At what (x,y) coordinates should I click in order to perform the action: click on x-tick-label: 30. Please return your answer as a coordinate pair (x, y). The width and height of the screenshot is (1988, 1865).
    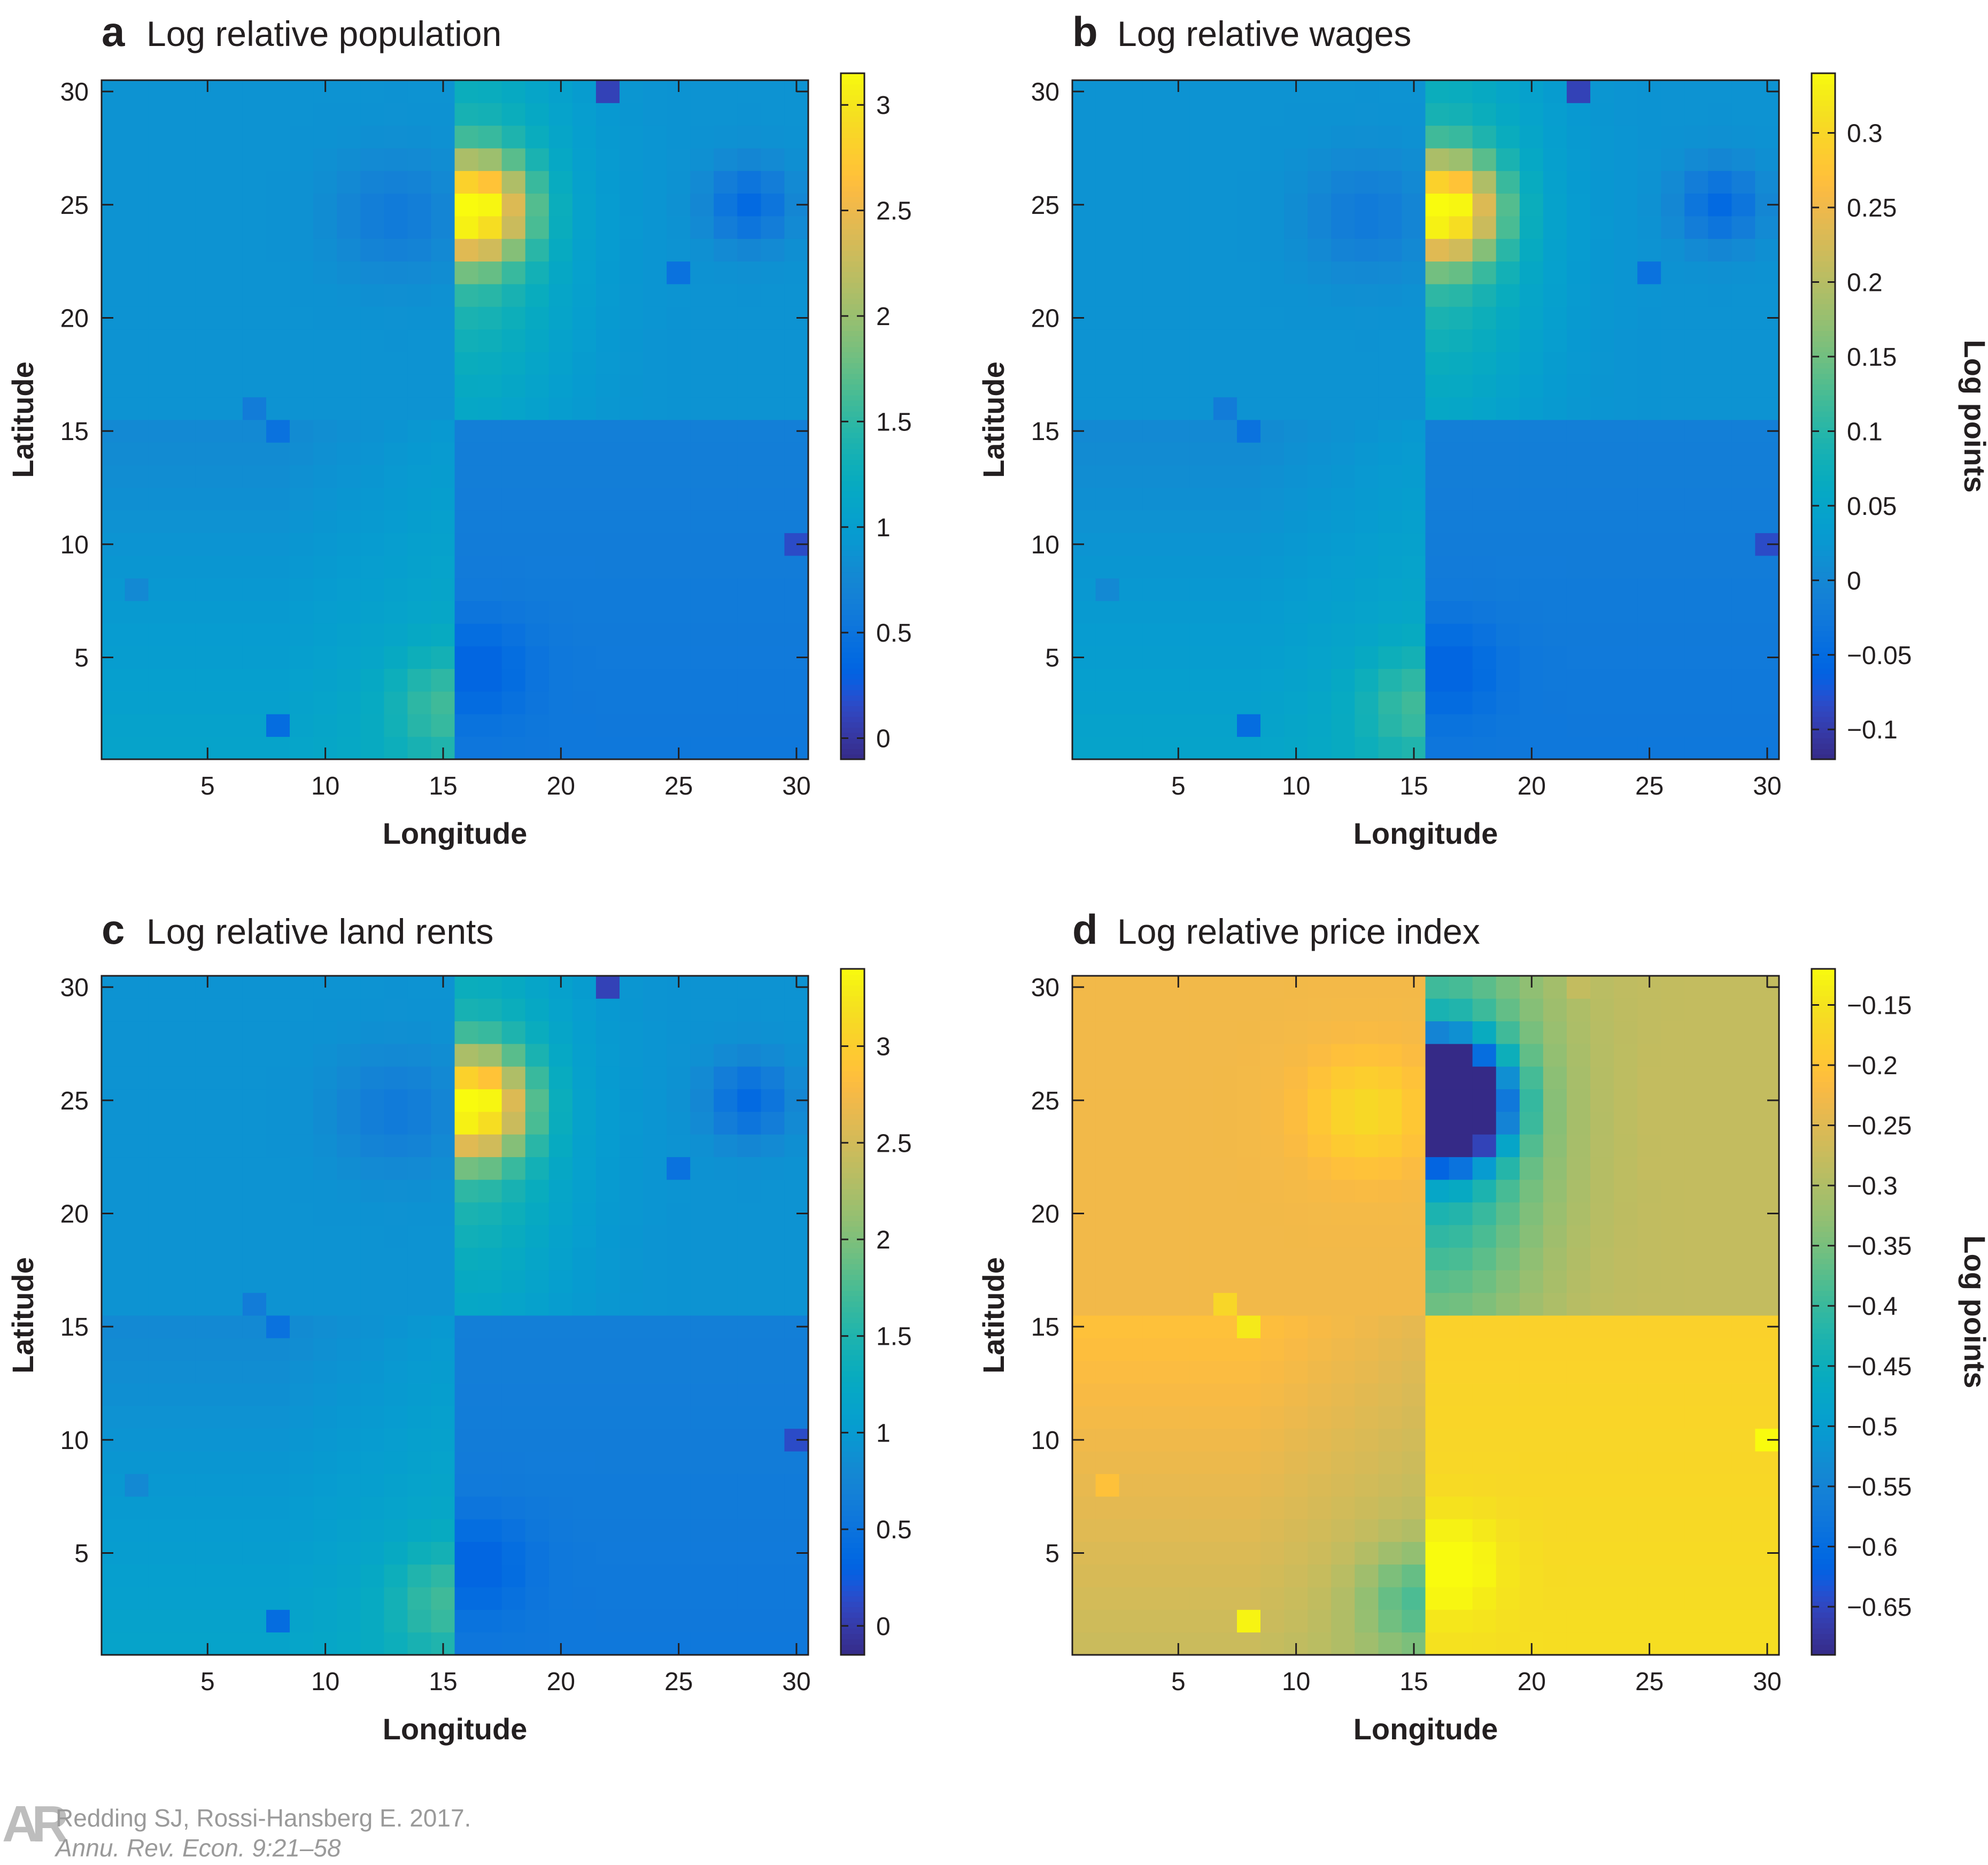
    Looking at the image, I should click on (796, 1682).